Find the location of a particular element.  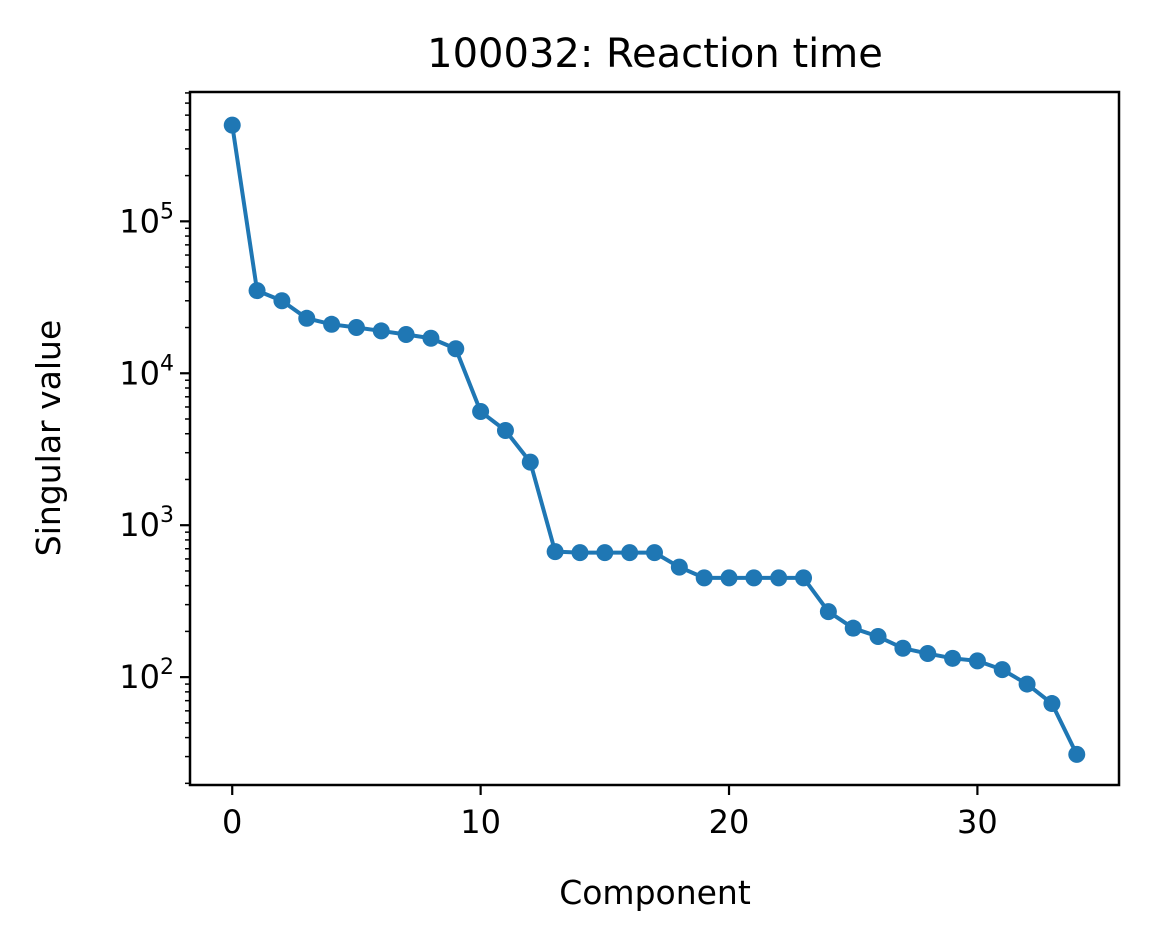

y-axis: 10² 10³ 10⁴ 10⁵ is located at coordinates (154, 438).